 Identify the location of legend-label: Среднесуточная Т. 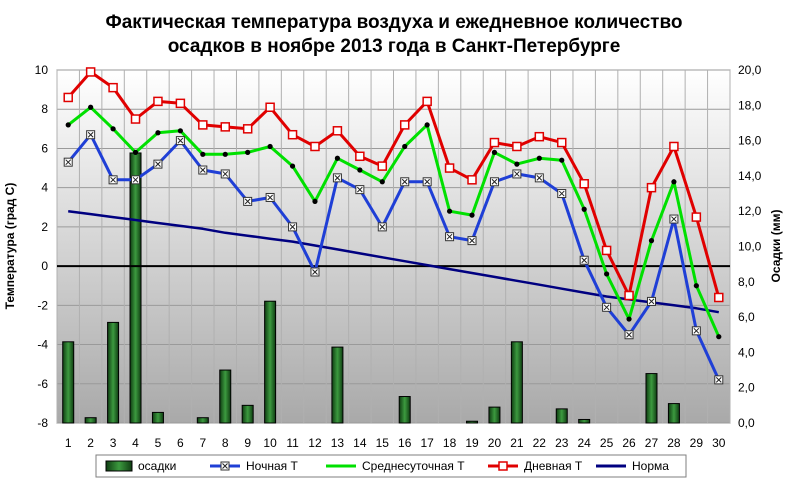
(413, 466).